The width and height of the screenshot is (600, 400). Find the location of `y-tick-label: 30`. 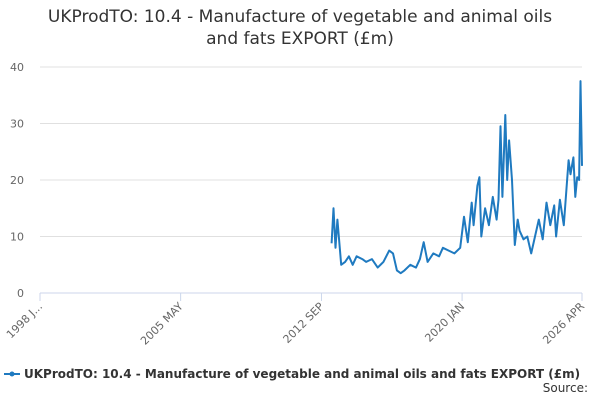

y-tick-label: 30 is located at coordinates (17, 124).